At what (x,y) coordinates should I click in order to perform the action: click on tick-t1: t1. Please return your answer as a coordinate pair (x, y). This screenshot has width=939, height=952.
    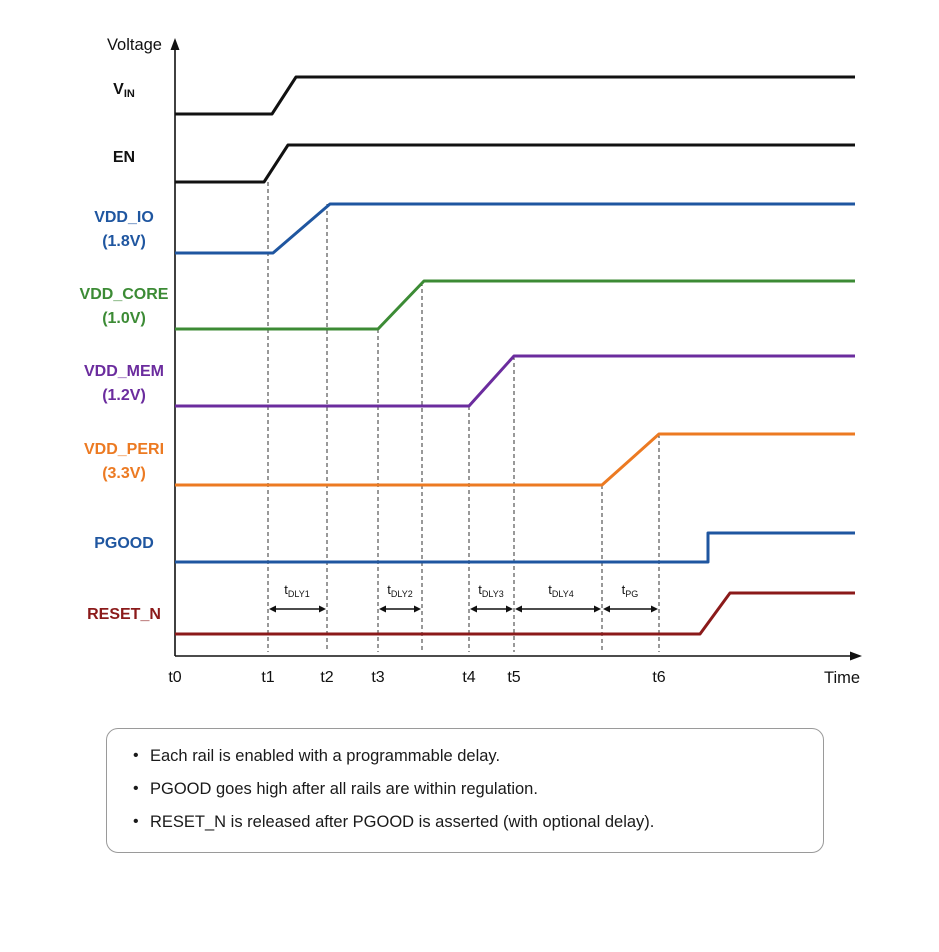
    Looking at the image, I should click on (267, 677).